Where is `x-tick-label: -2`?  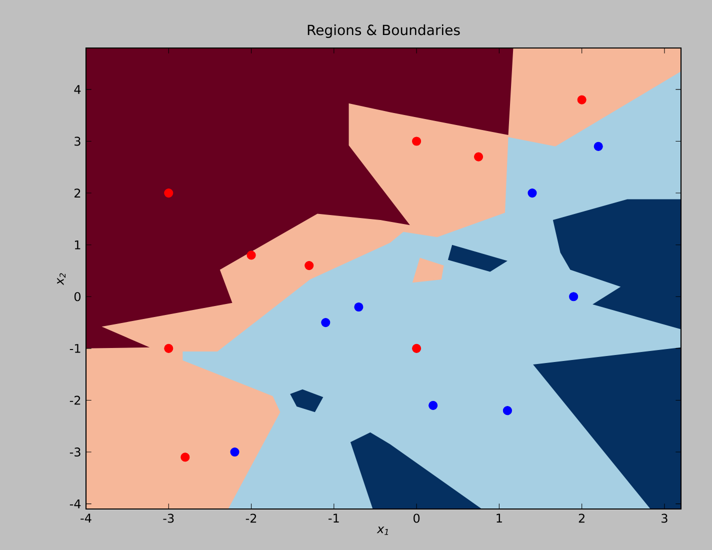 x-tick-label: -2 is located at coordinates (251, 518).